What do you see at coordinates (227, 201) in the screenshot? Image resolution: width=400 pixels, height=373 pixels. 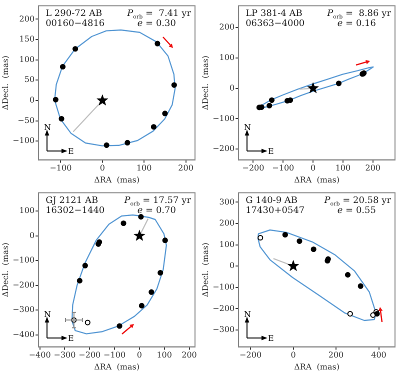 I see `y-tick-label: 300` at bounding box center [227, 201].